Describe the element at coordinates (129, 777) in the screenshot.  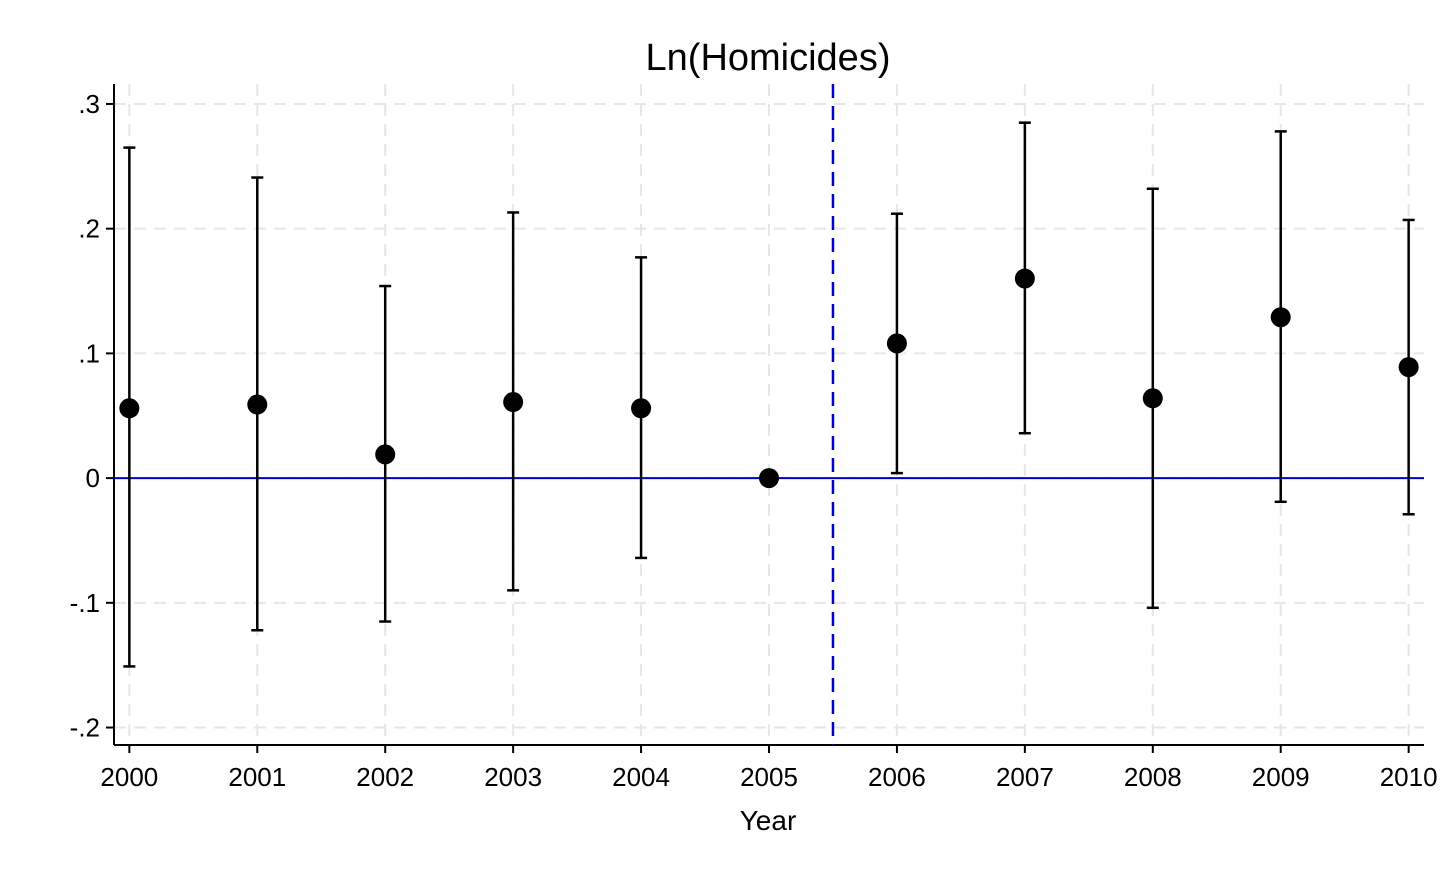
I see `x-tick-label: 2000` at that location.